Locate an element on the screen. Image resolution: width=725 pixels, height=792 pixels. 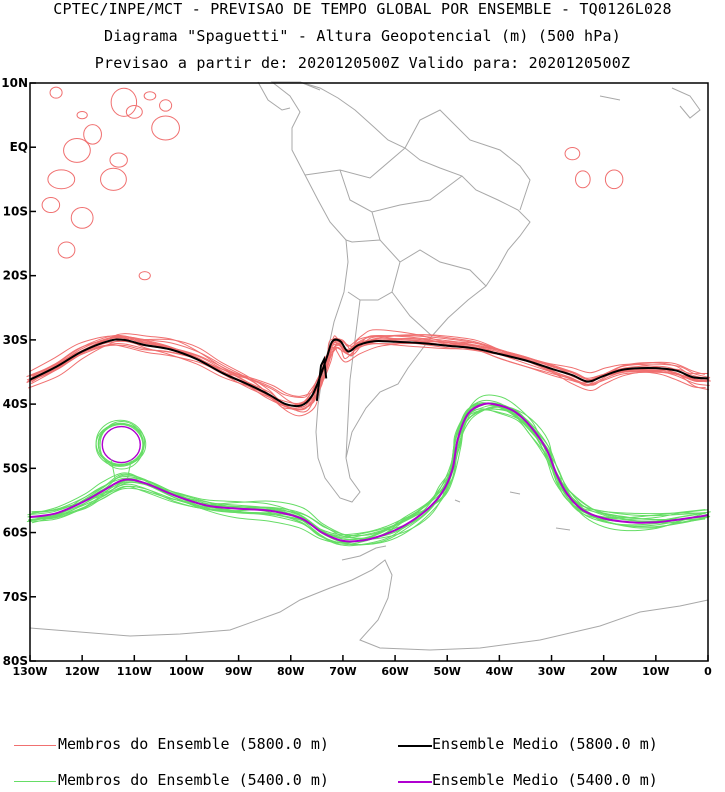
y-tick-label: 70S is located at coordinates (15, 597).